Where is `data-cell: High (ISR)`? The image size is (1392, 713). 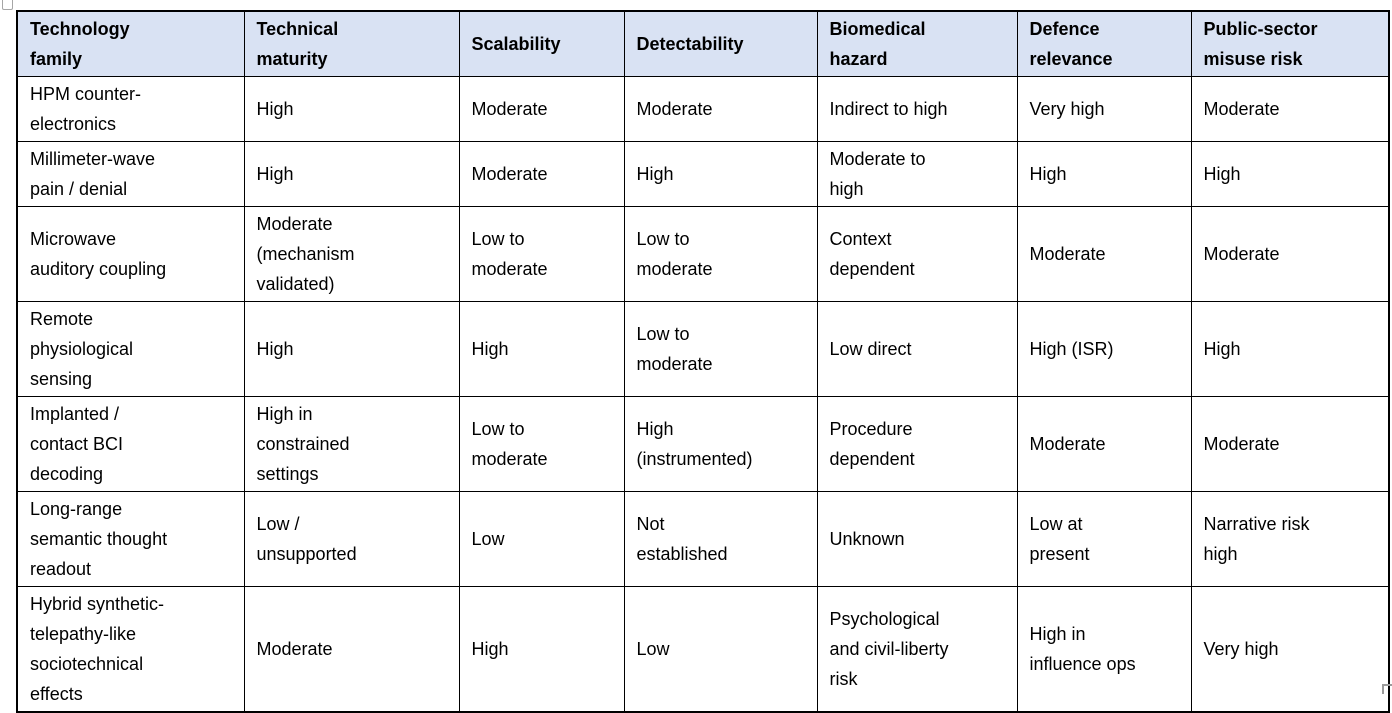
data-cell: High (ISR) is located at coordinates (1104, 349).